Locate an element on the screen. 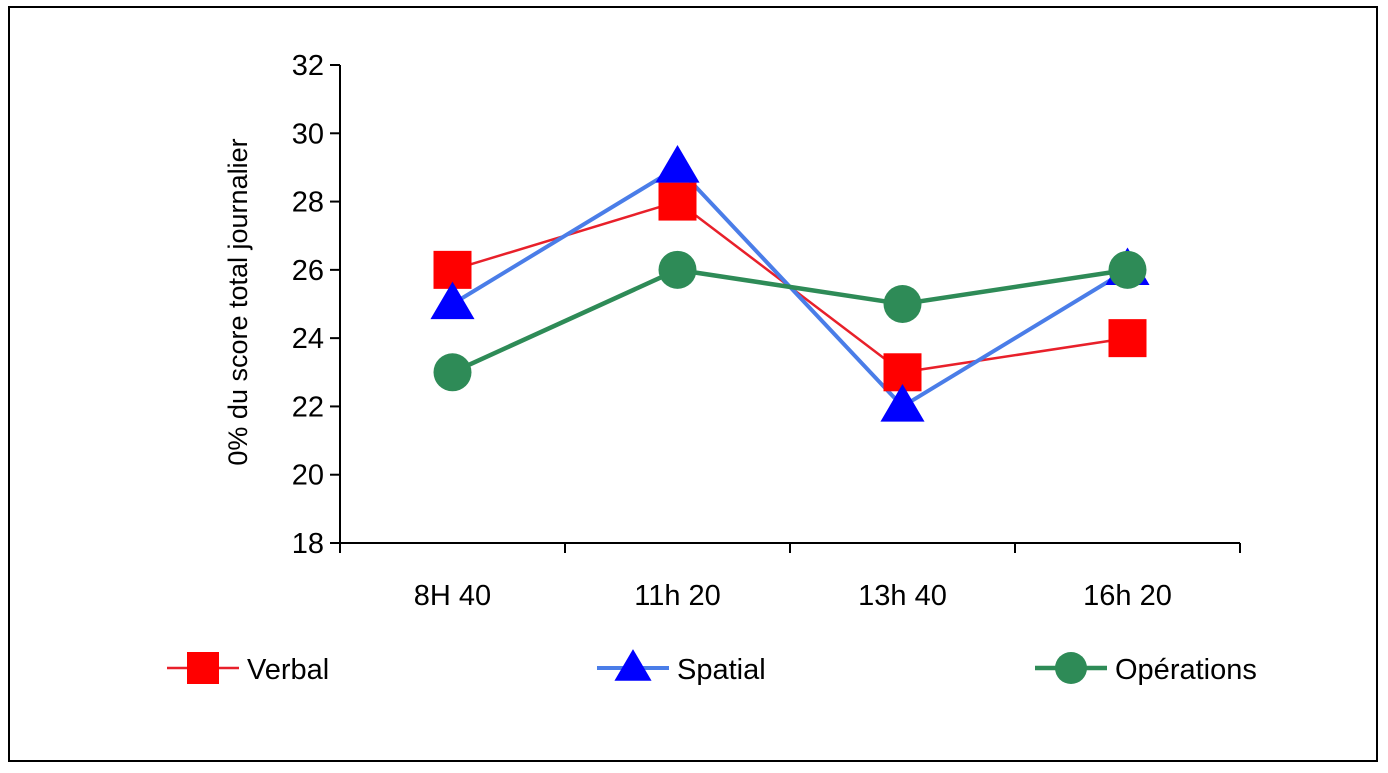  legend-label: Opérations is located at coordinates (1186, 670).